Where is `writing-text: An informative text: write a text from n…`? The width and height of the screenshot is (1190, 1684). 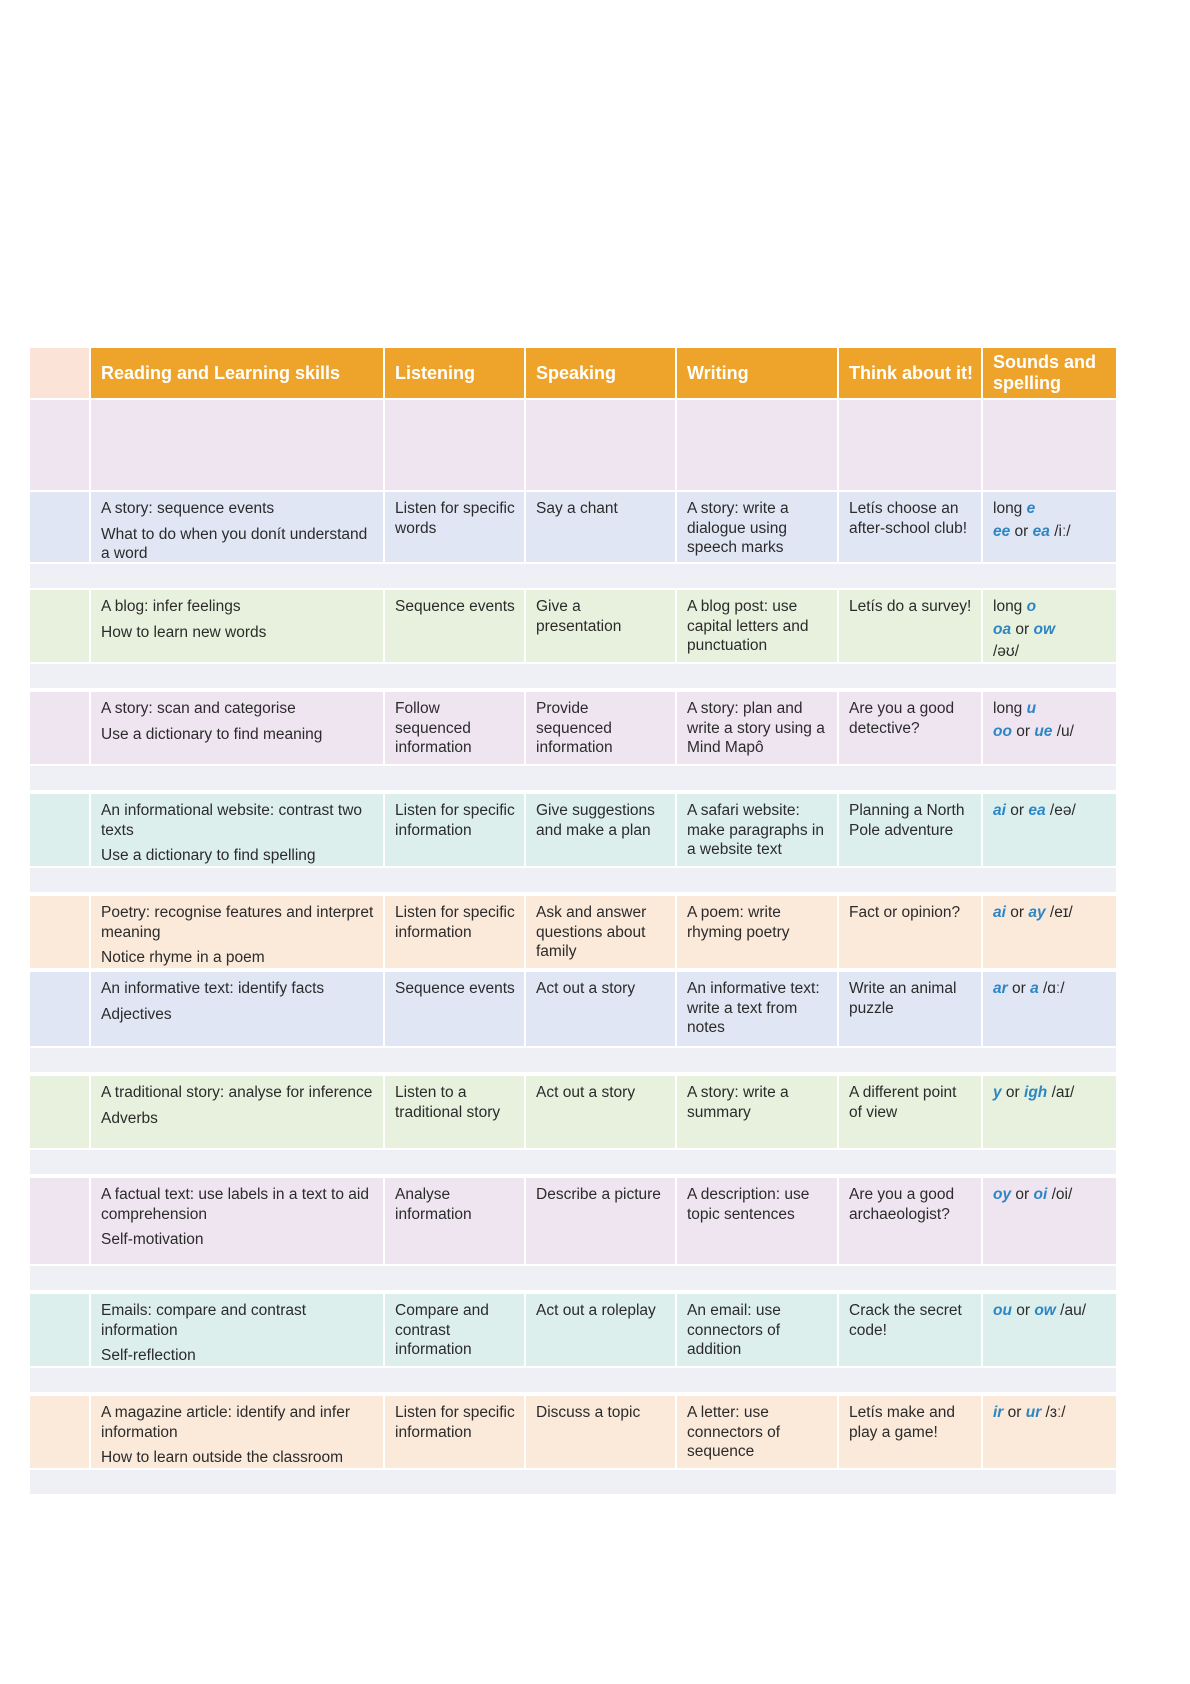
writing-text: An informative text: write a text from n… is located at coordinates (753, 1008).